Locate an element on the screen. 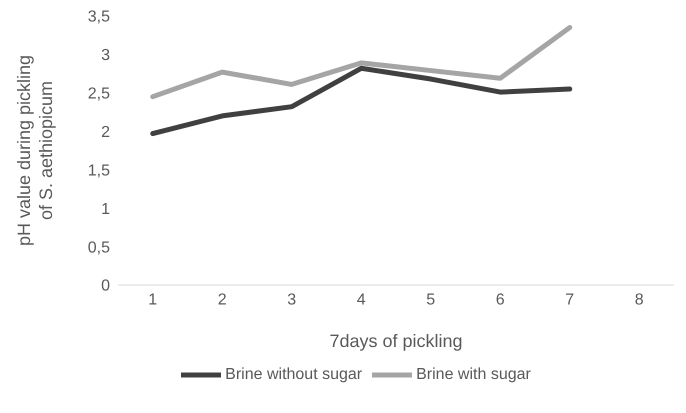 The image size is (686, 413). x-tick-label: 1 is located at coordinates (153, 299).